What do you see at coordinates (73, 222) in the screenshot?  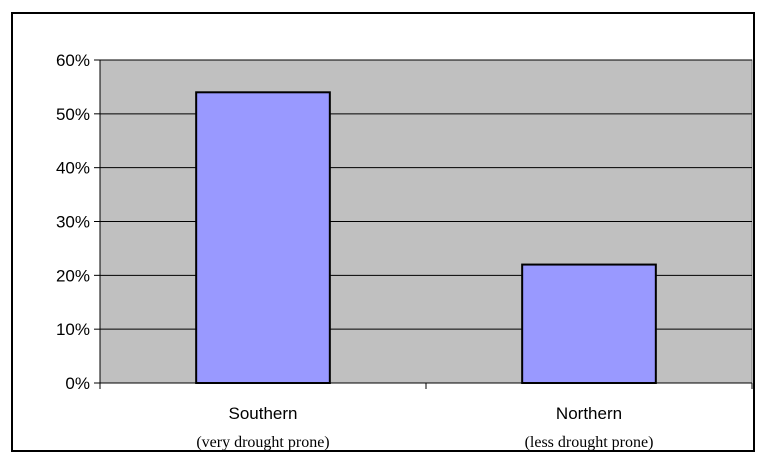 I see `y-tick-label: 30%` at bounding box center [73, 222].